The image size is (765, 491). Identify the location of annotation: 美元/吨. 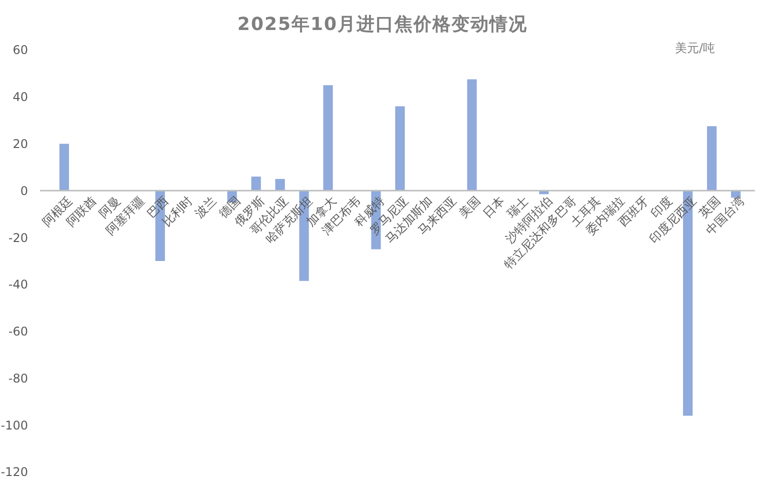
(694, 48).